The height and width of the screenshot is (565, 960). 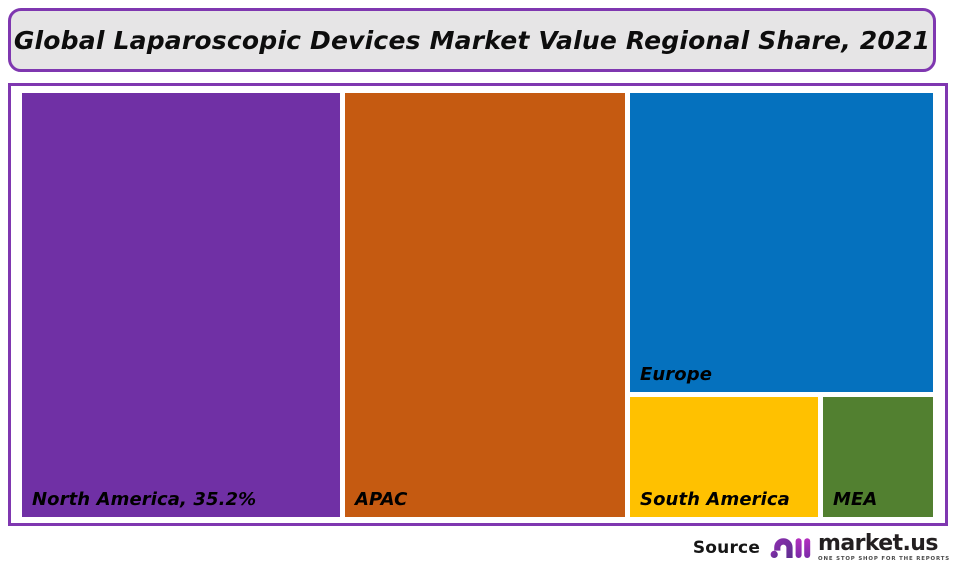 What do you see at coordinates (144, 499) in the screenshot?
I see `treemap-tile-label-north-america: North America, 35.2%` at bounding box center [144, 499].